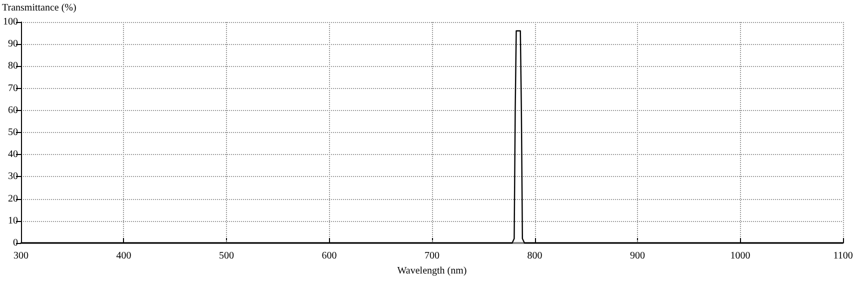 Image resolution: width=856 pixels, height=285 pixels. Describe the element at coordinates (637, 256) in the screenshot. I see `x-tick-label: 900` at that location.